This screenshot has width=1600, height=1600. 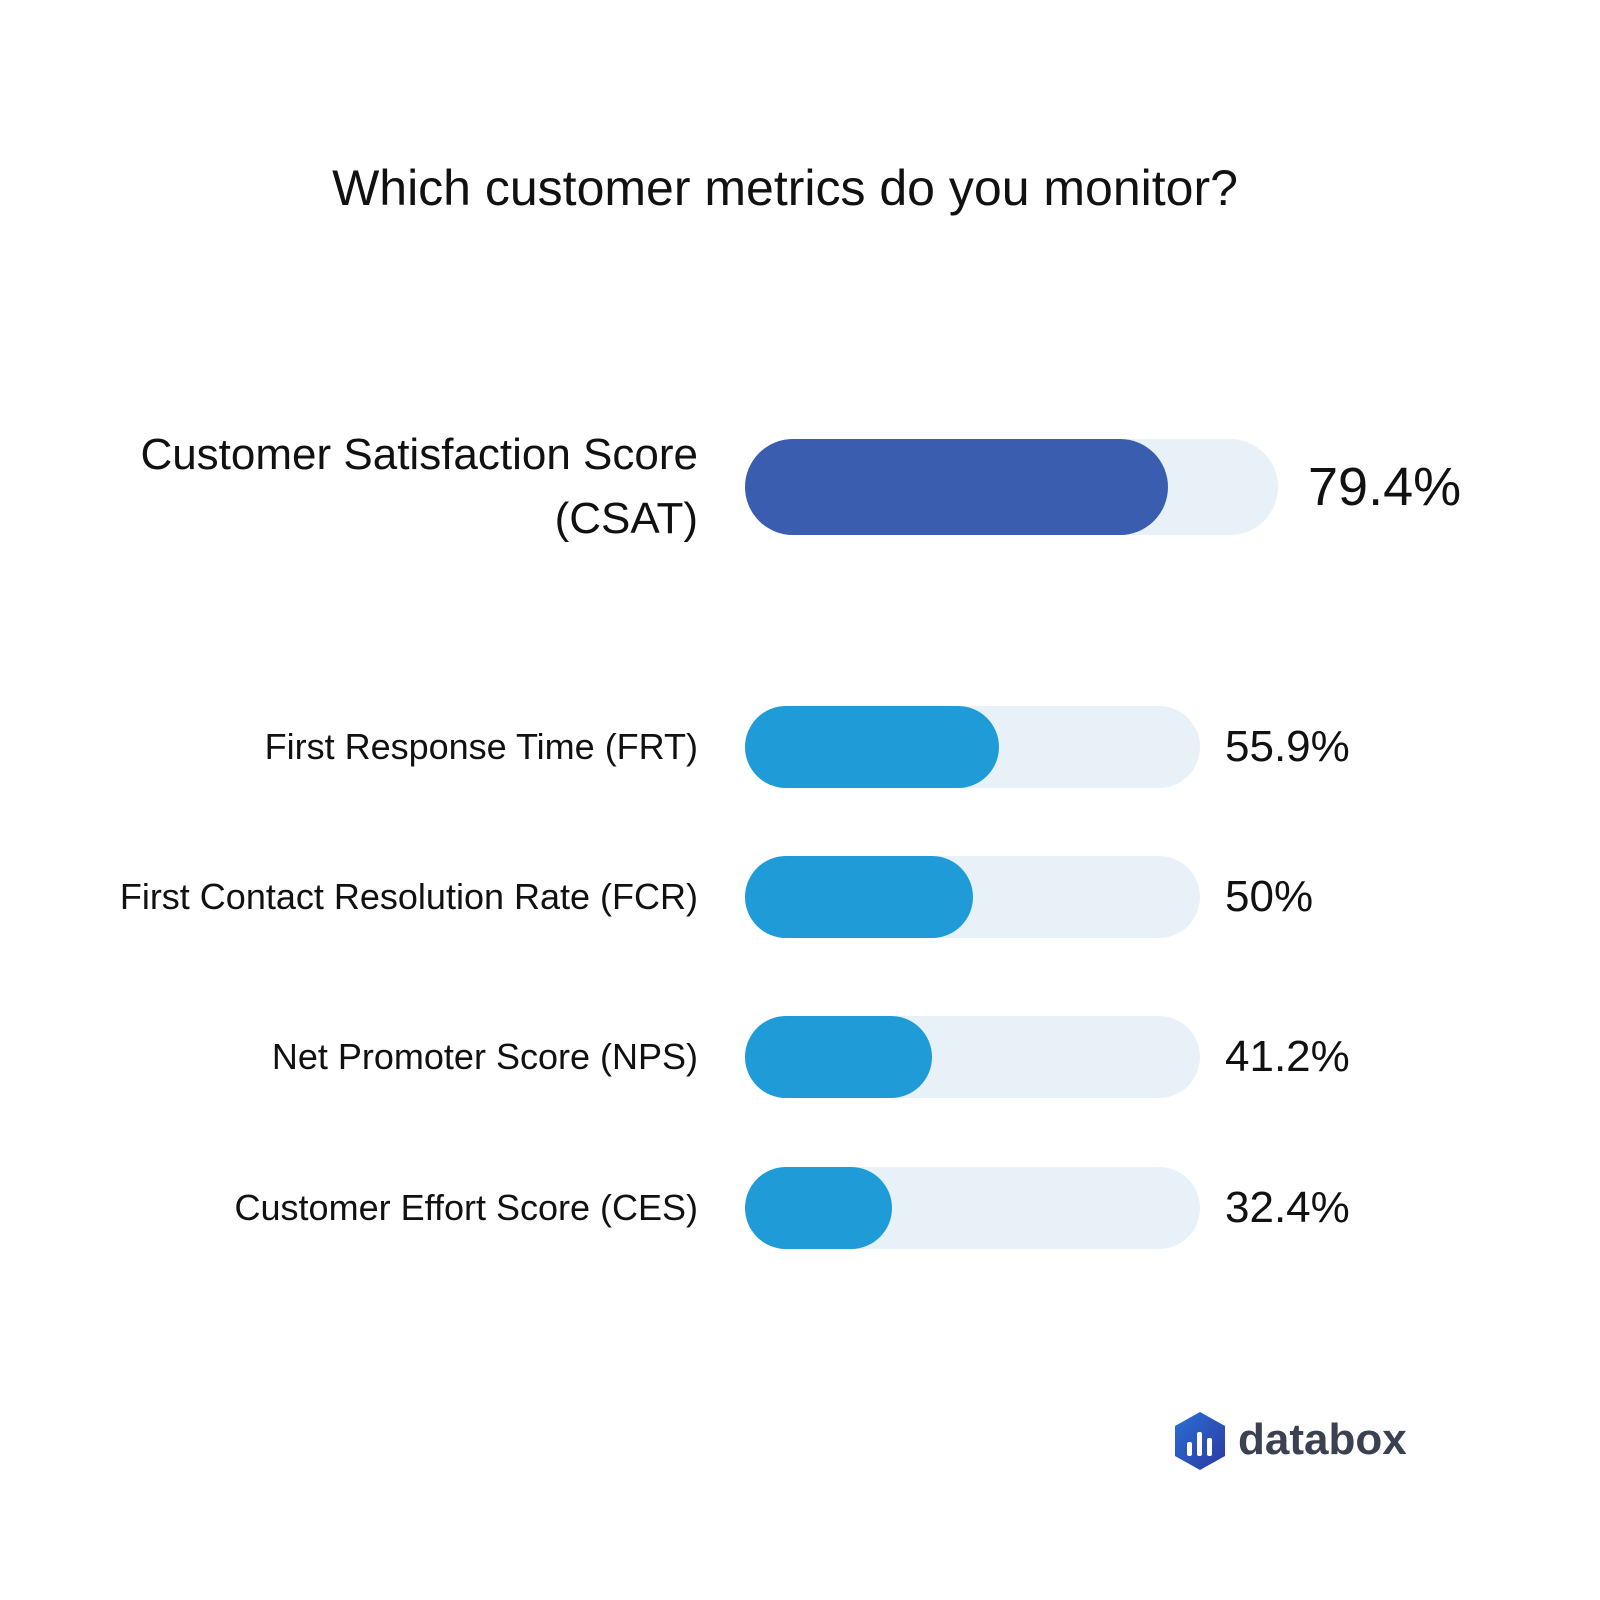 I want to click on category-label: First Contact Resolution Rate (FCR), so click(x=408, y=896).